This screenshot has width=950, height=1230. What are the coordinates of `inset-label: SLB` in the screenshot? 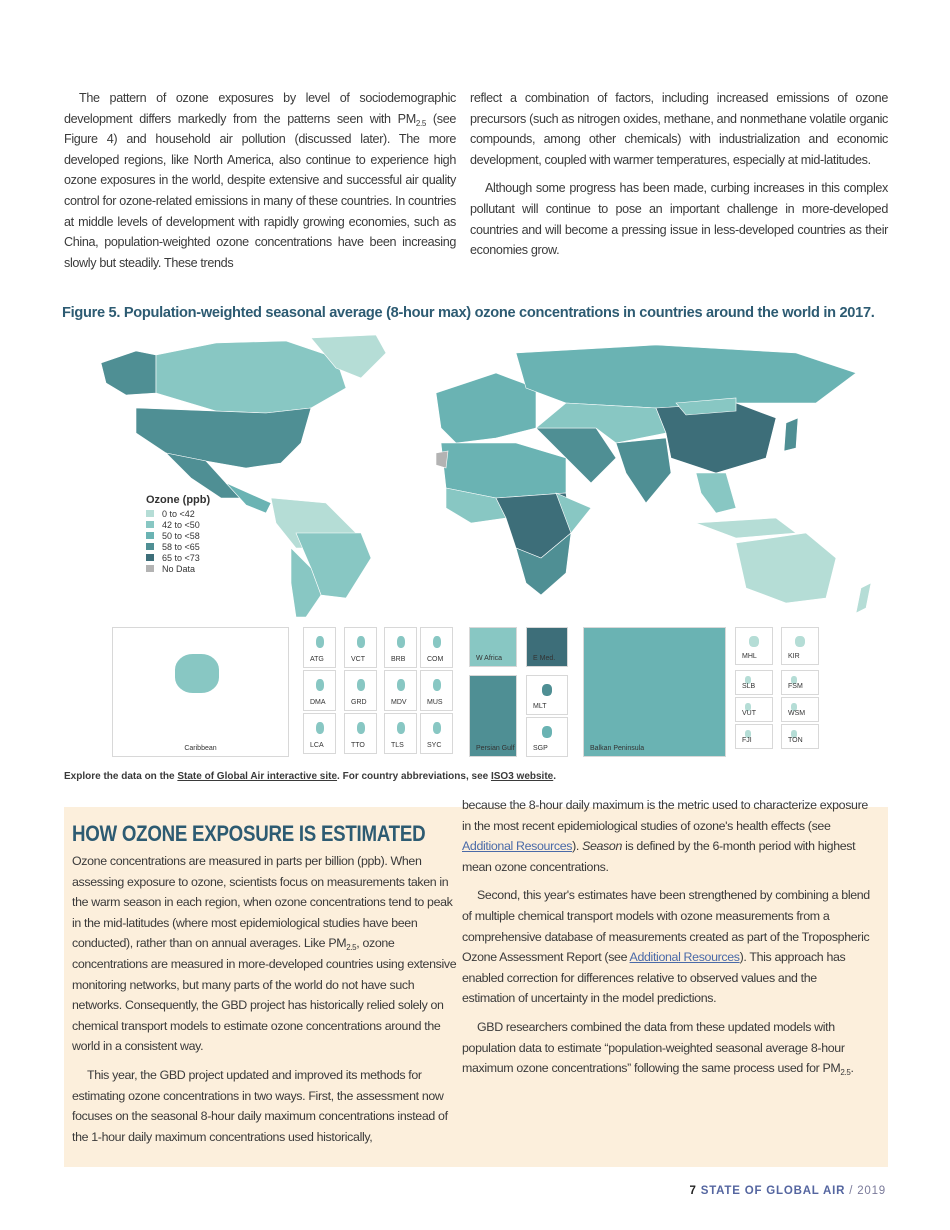 It's located at (749, 686).